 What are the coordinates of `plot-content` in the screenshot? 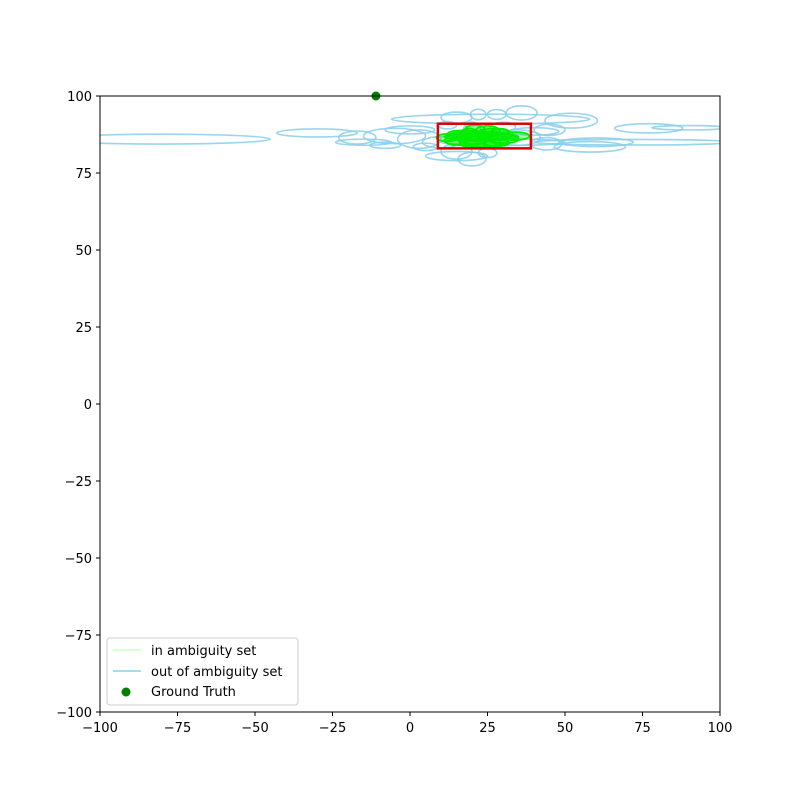 It's located at (410, 136).